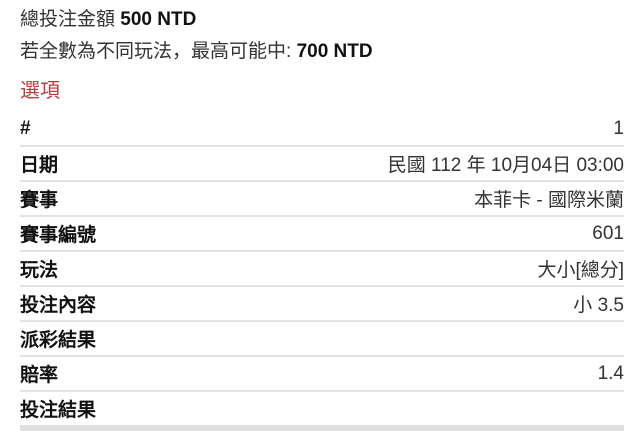 The width and height of the screenshot is (640, 431). Describe the element at coordinates (40, 91) in the screenshot. I see `section-title: 選項` at that location.